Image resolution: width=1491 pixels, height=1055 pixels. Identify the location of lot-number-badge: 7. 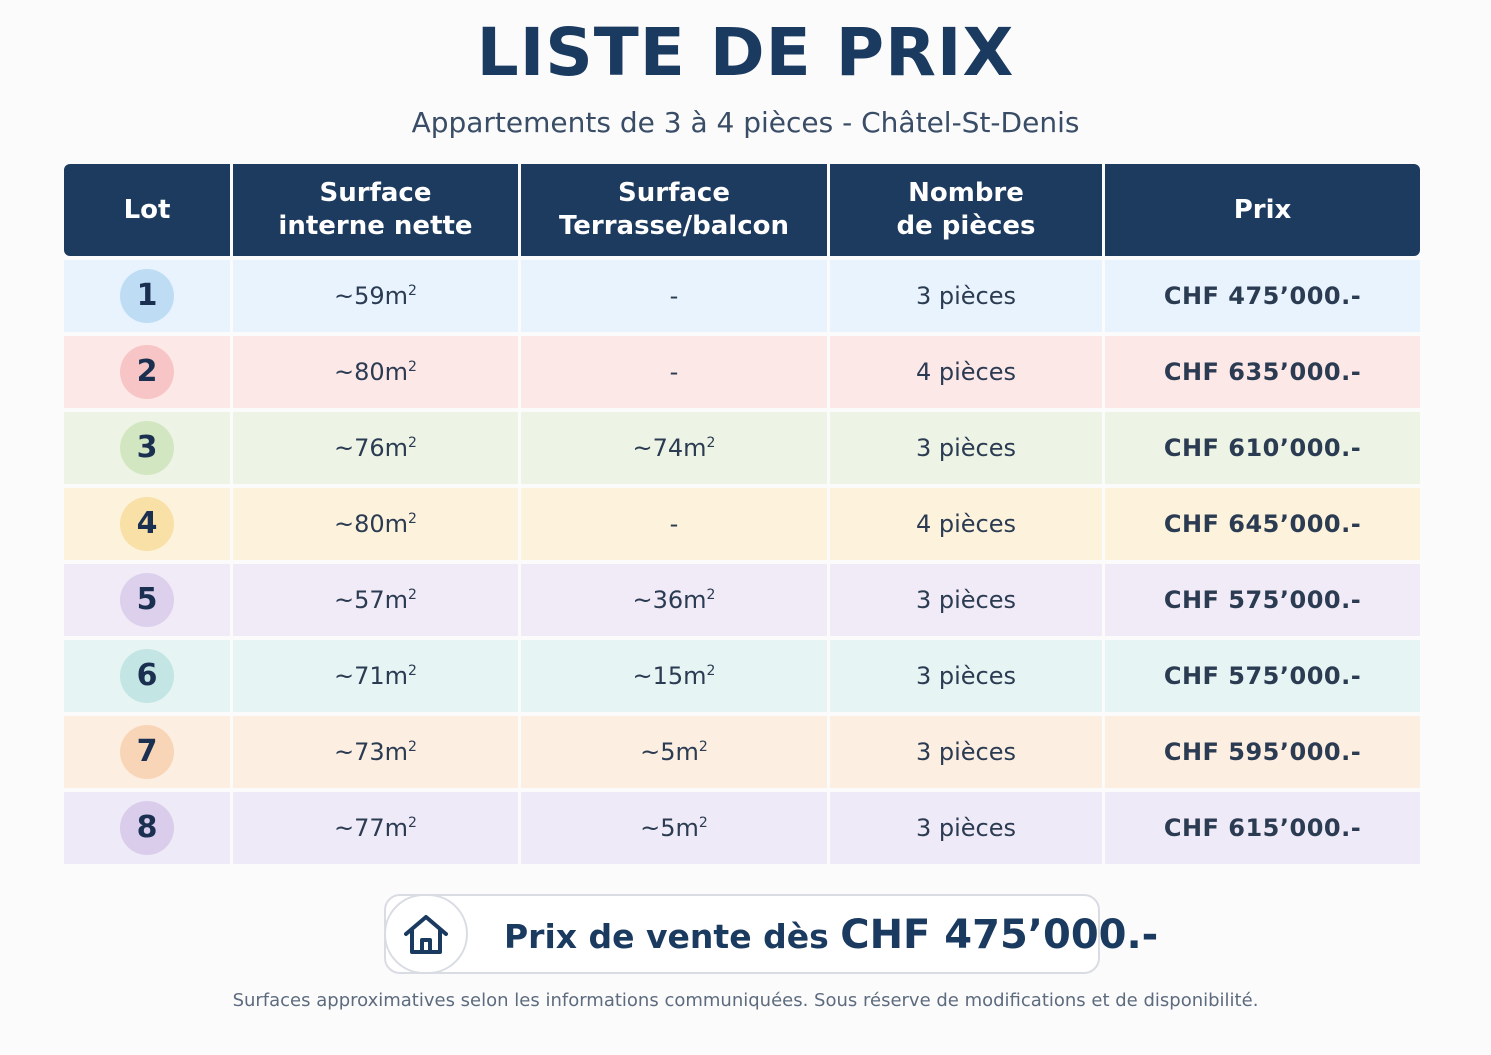
(147, 752).